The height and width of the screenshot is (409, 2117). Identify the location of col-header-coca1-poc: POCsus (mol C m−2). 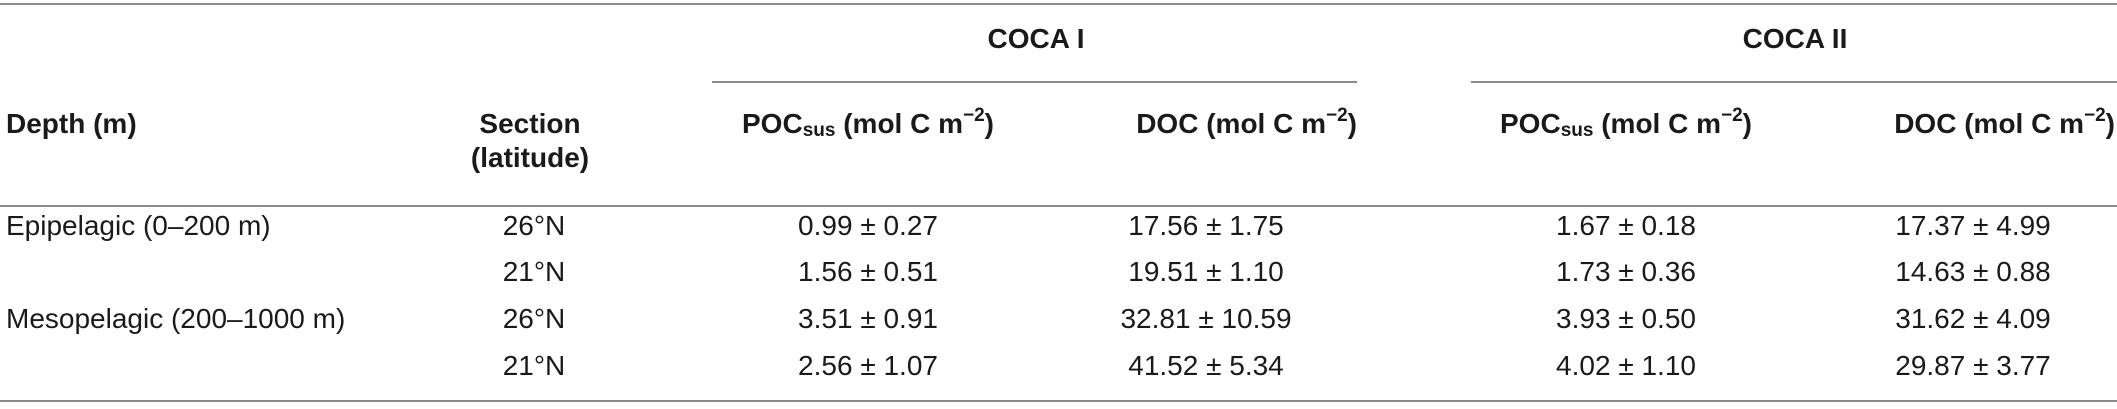
(868, 123).